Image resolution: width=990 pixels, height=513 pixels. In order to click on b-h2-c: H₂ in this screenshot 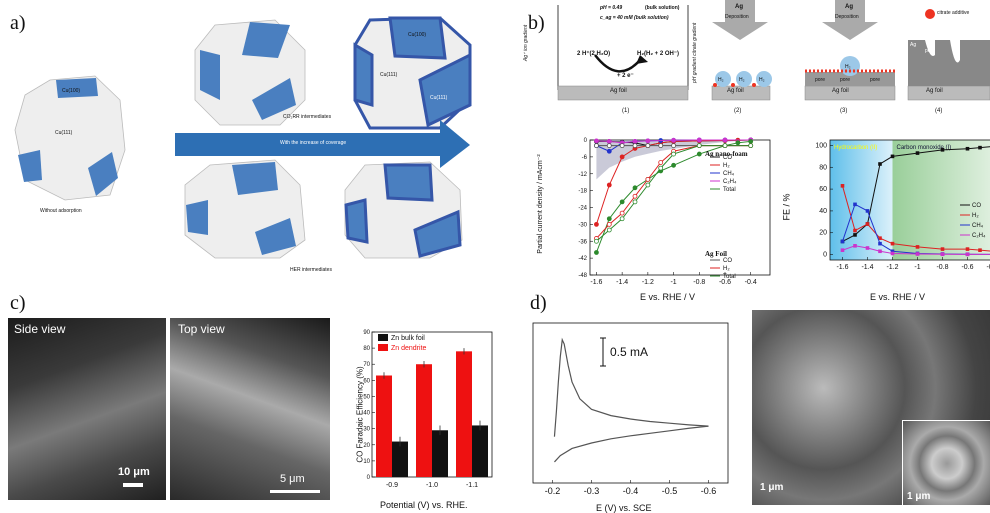, I will do `click(762, 80)`.